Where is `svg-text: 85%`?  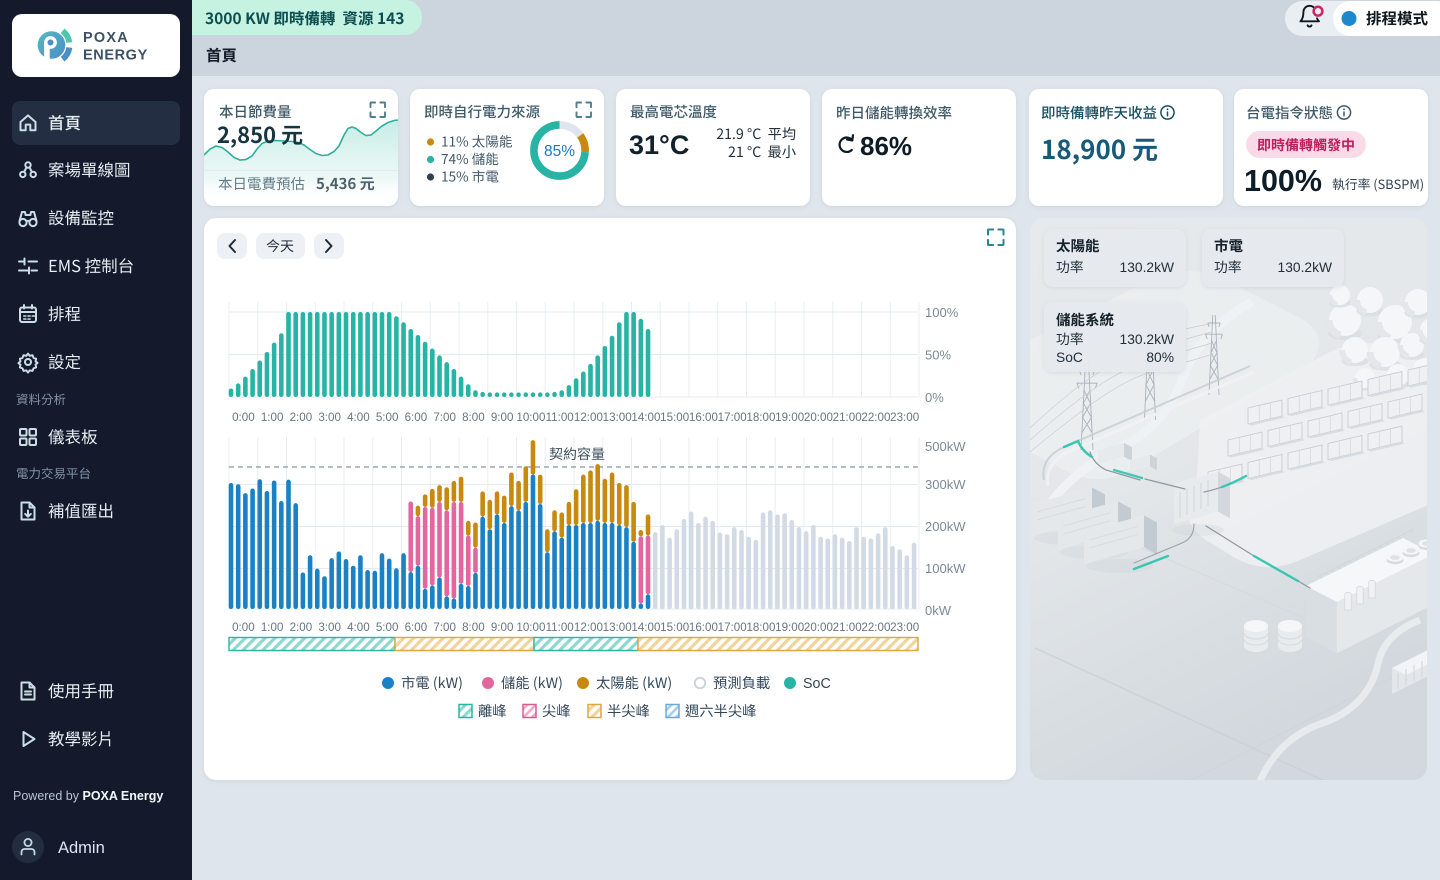 svg-text: 85% is located at coordinates (559, 151).